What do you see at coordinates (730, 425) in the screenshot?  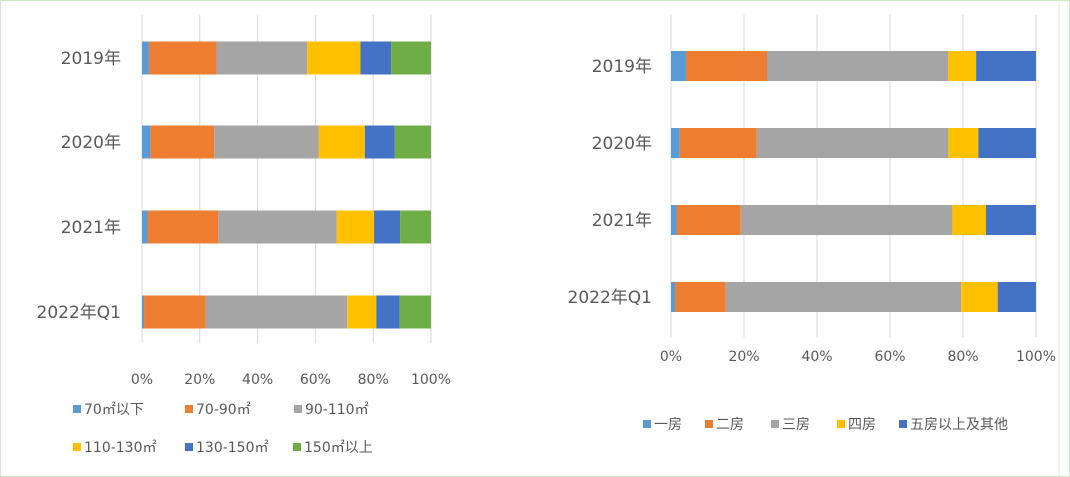 I see `legend-label: 二房` at bounding box center [730, 425].